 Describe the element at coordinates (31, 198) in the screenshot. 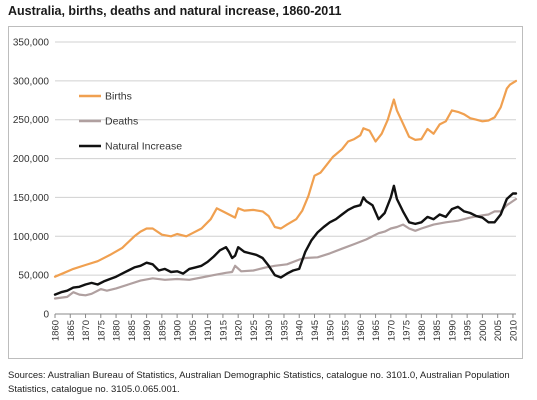

I see `y-tick-label: 150,000` at that location.